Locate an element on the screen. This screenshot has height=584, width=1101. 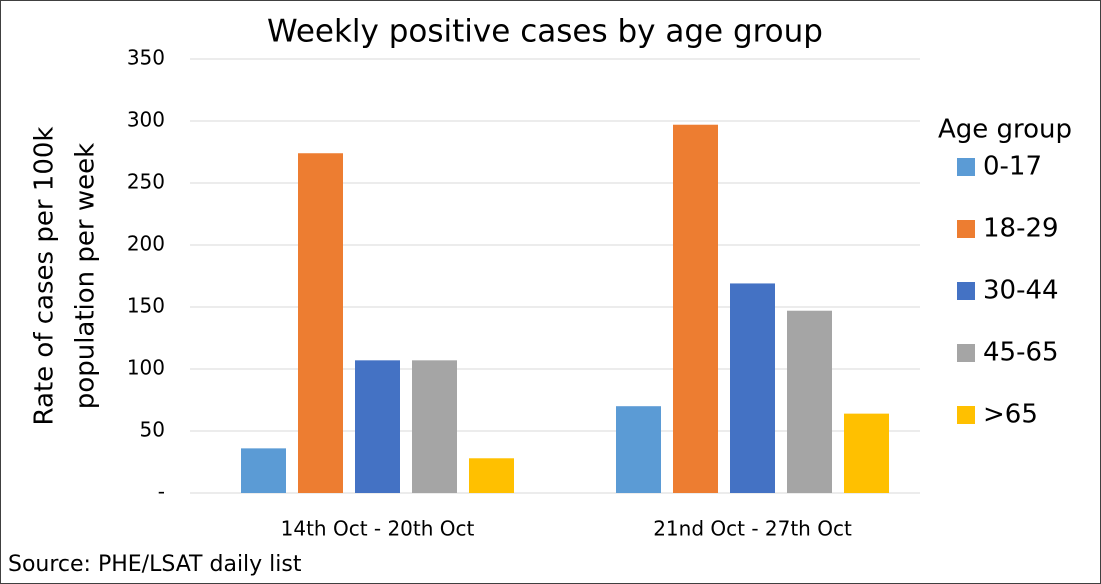
legend-label: 45-65 is located at coordinates (1021, 353).